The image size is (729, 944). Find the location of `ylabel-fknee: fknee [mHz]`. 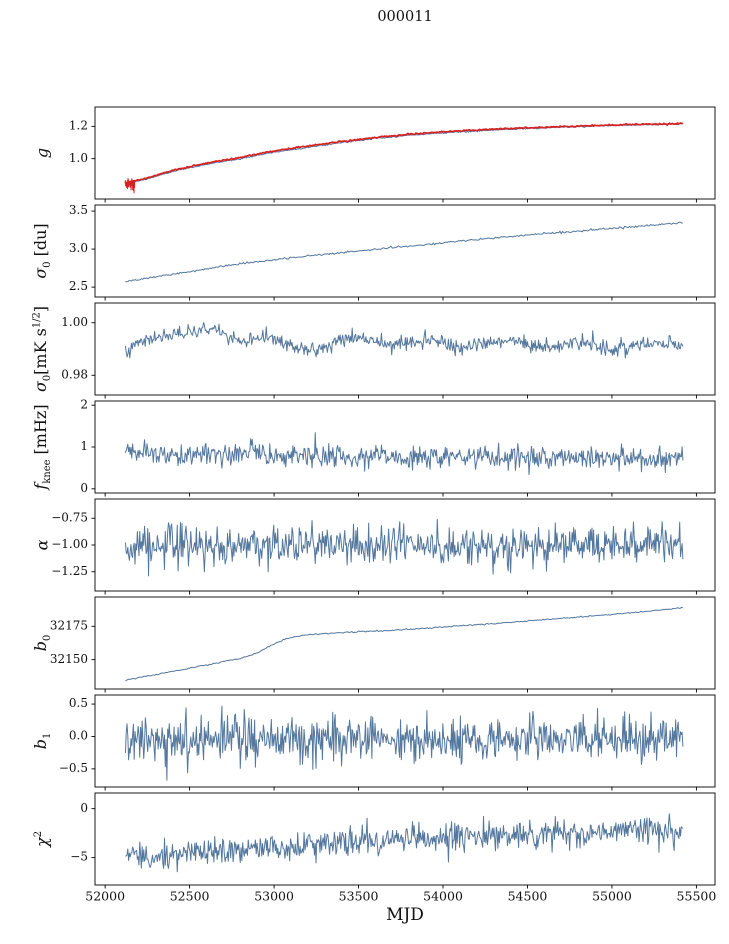

ylabel-fknee: fknee [mHz] is located at coordinates (42, 447).